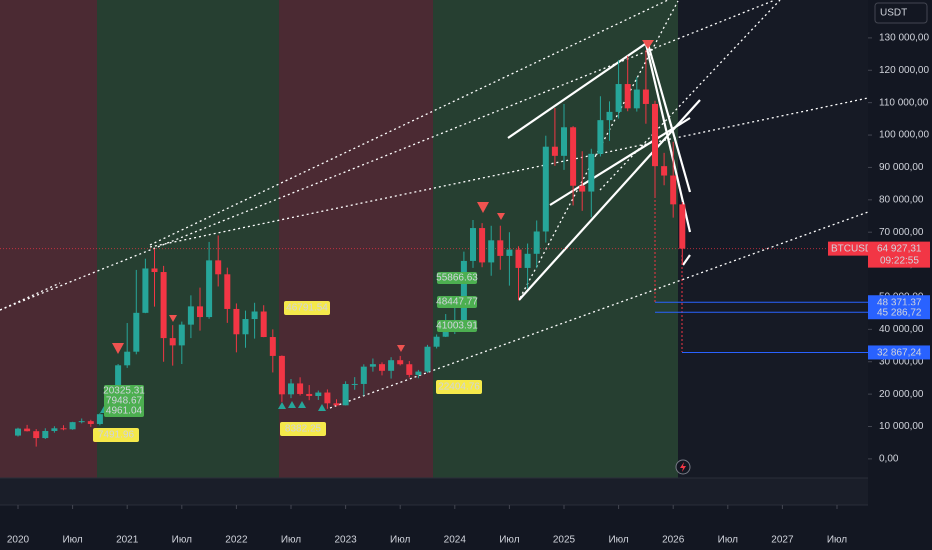  What do you see at coordinates (899, 302) in the screenshot?
I see `level-label: 48 371,37` at bounding box center [899, 302].